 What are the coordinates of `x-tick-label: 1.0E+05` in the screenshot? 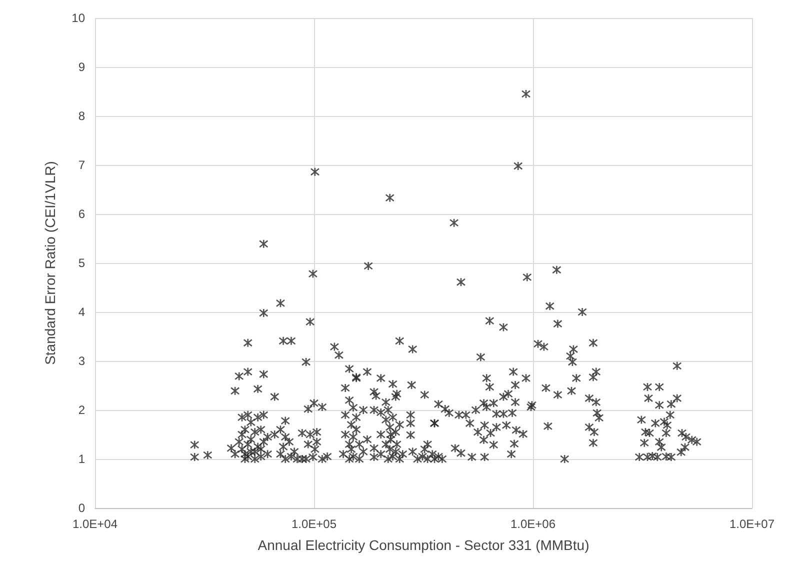 It's located at (314, 524).